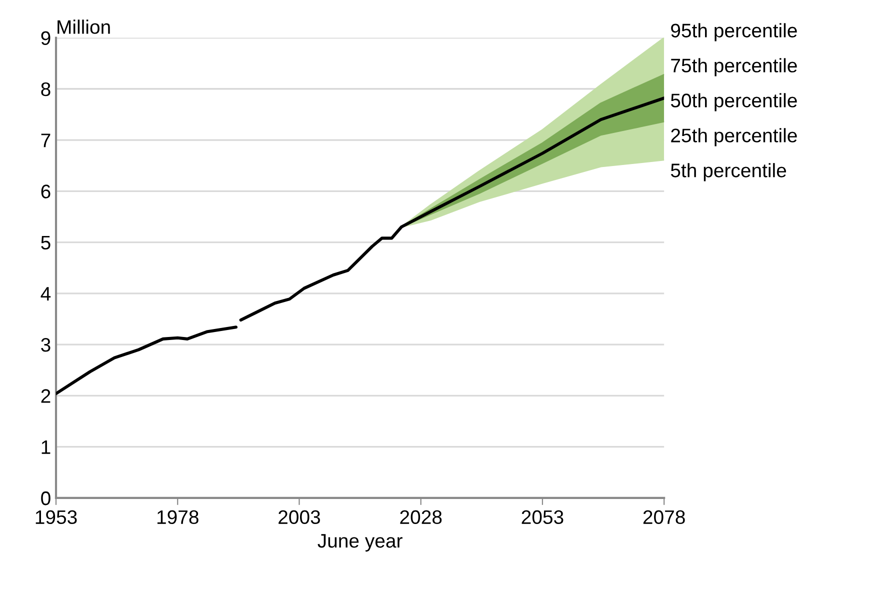 The width and height of the screenshot is (889, 590). I want to click on x-tick-label: 2078, so click(664, 517).